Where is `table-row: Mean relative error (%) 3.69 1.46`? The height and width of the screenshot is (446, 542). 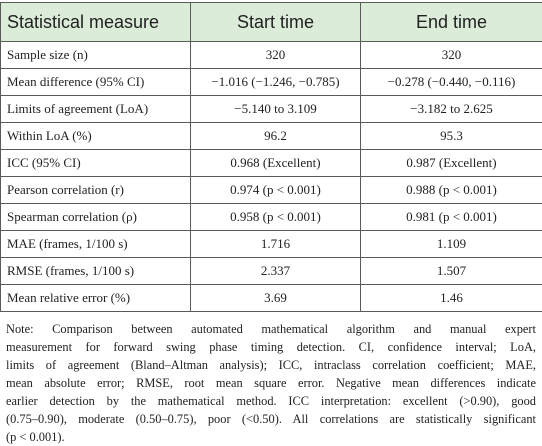
table-row: Mean relative error (%) 3.69 1.46 is located at coordinates (271, 298).